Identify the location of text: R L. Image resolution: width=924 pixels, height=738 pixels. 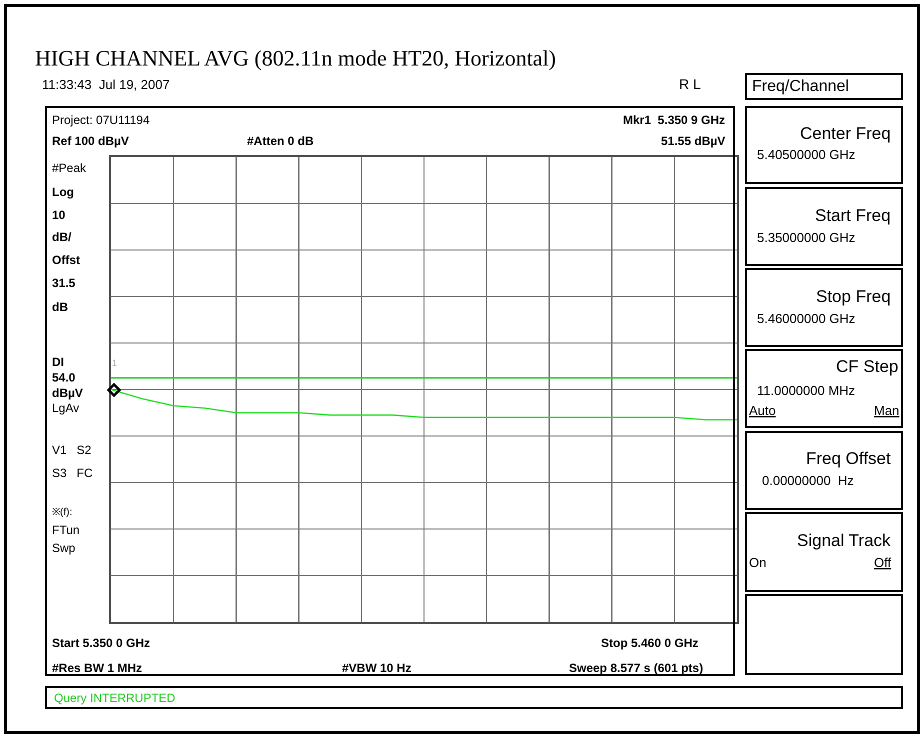
(690, 84).